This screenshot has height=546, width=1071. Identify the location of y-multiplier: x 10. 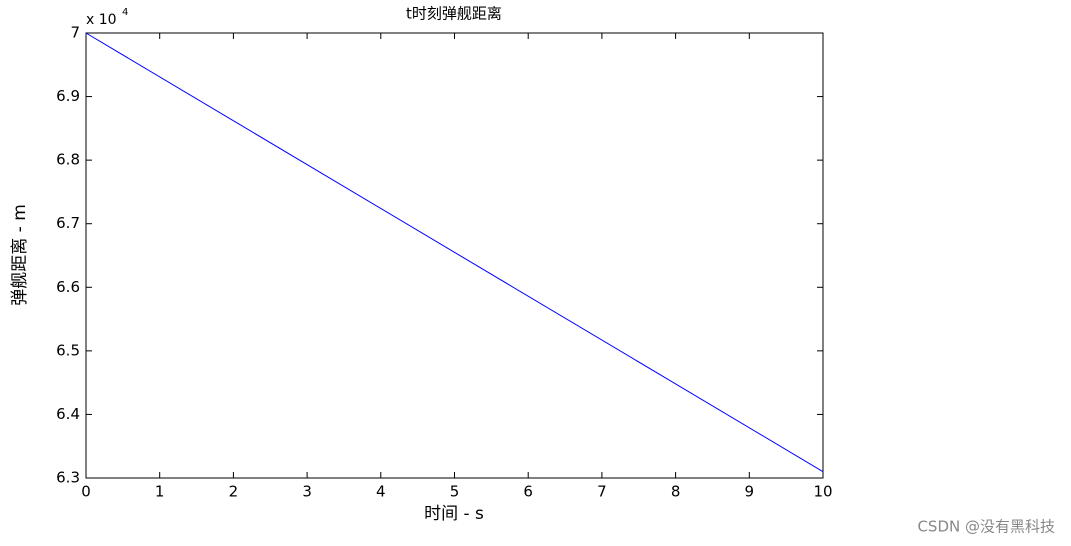
(101, 20).